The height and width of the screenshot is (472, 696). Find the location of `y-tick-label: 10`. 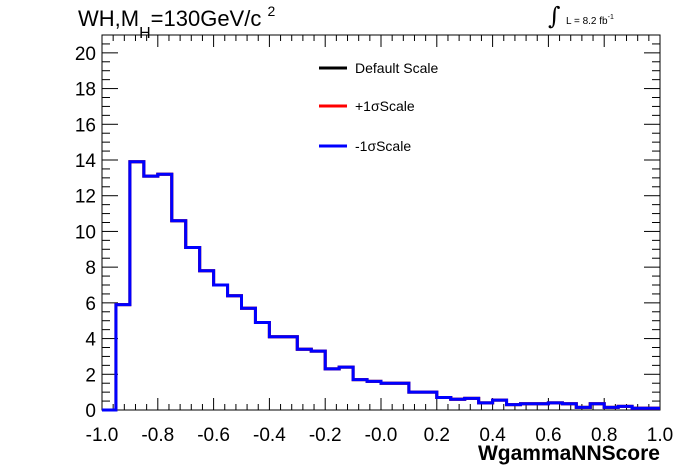

y-tick-label: 10 is located at coordinates (85, 232).